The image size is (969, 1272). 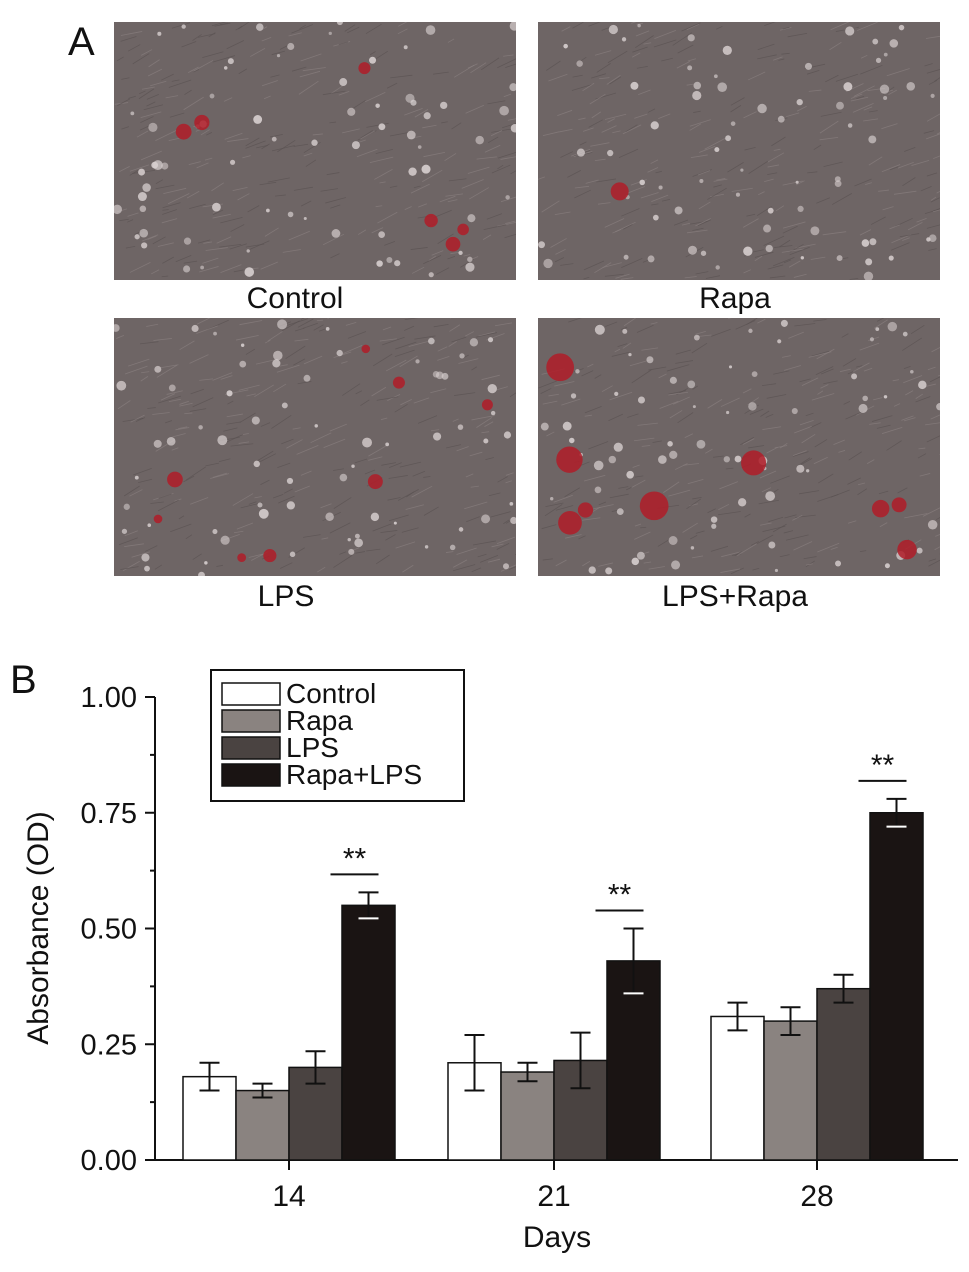 What do you see at coordinates (295, 298) in the screenshot?
I see `micrograph-label-control: Control` at bounding box center [295, 298].